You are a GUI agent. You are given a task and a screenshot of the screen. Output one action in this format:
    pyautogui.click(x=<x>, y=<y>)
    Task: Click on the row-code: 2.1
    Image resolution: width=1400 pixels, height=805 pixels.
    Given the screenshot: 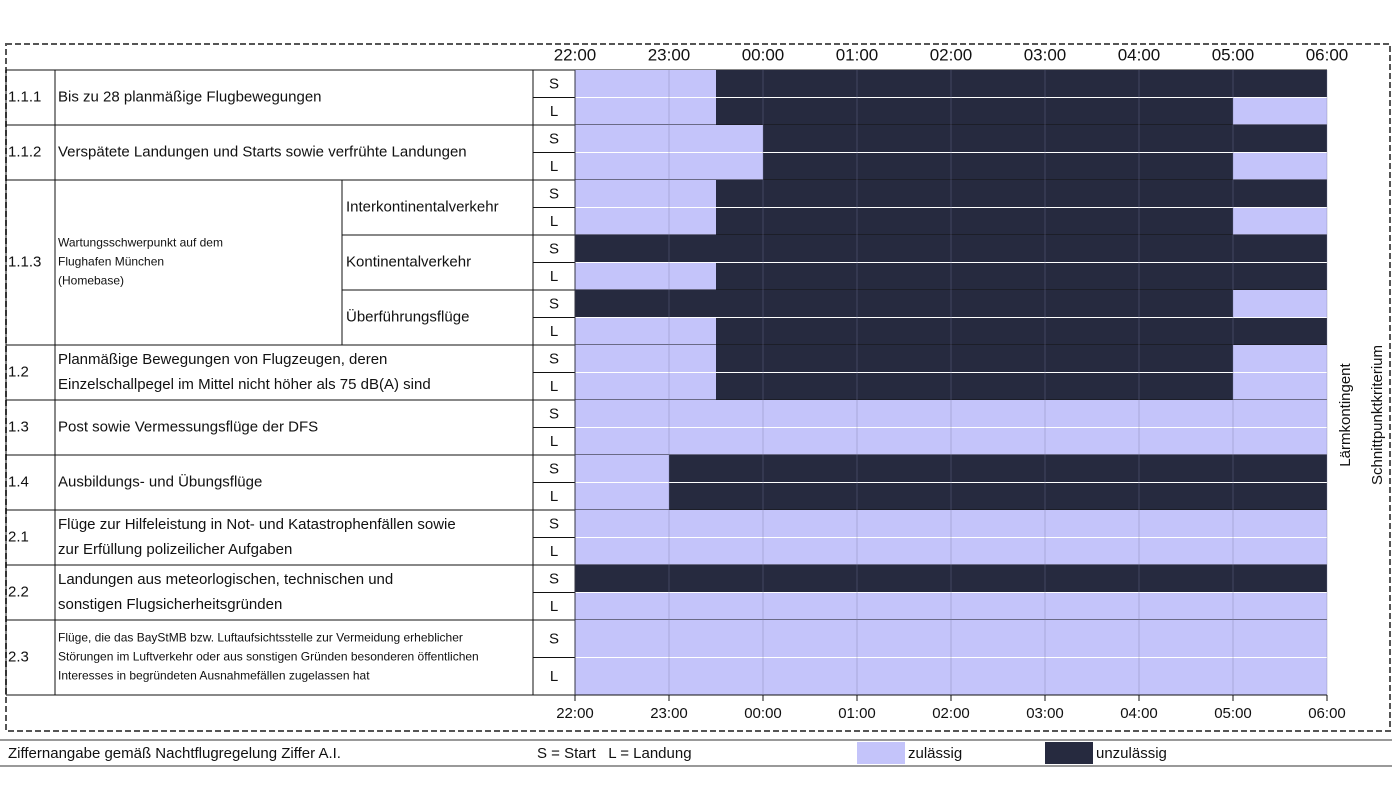 What is the action you would take?
    pyautogui.click(x=18, y=536)
    